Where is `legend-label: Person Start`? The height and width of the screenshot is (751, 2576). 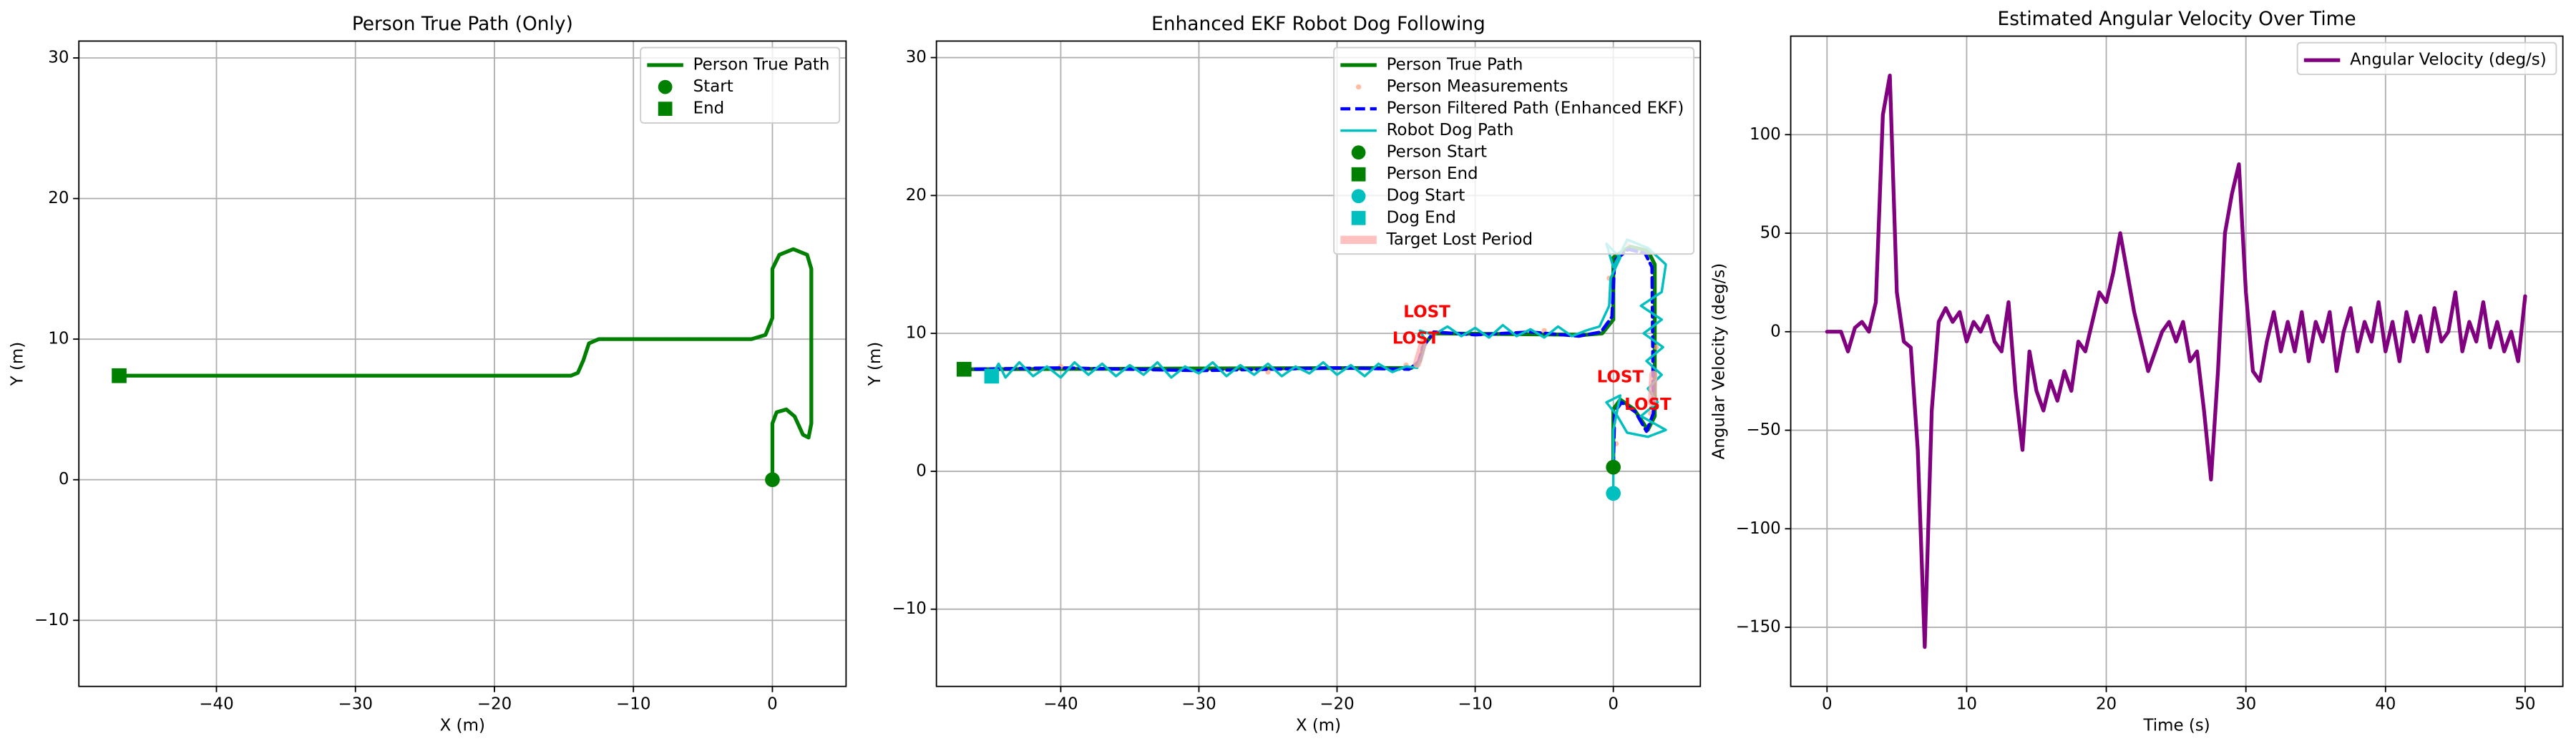 legend-label: Person Start is located at coordinates (1437, 152).